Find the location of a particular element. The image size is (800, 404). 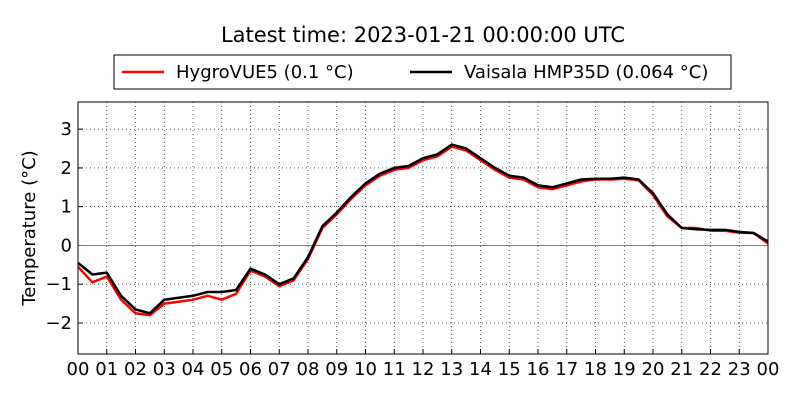

chart-title: Latest time: 2023-01-21 00:00:00 UTC is located at coordinates (423, 35).